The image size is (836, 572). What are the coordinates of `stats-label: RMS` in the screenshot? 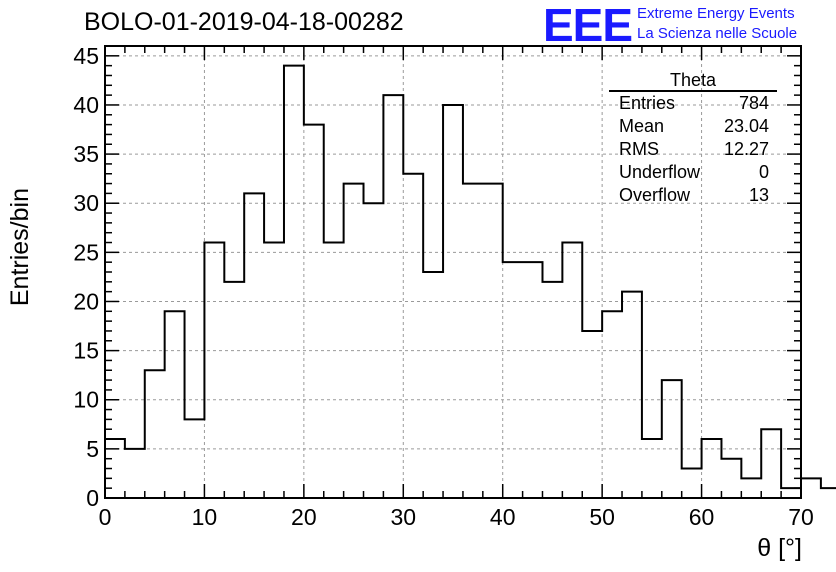 It's located at (639, 149).